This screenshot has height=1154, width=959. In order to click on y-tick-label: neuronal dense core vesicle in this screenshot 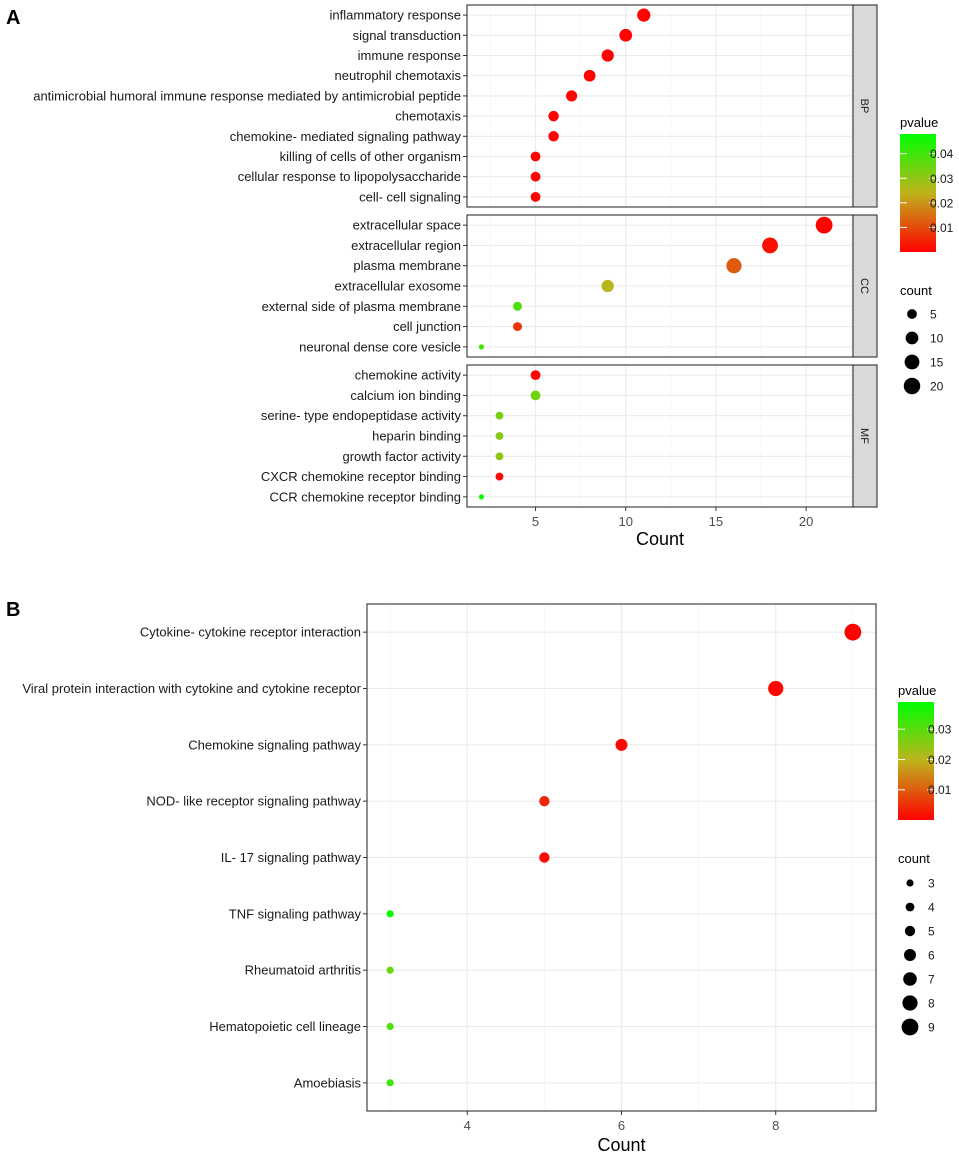, I will do `click(380, 346)`.